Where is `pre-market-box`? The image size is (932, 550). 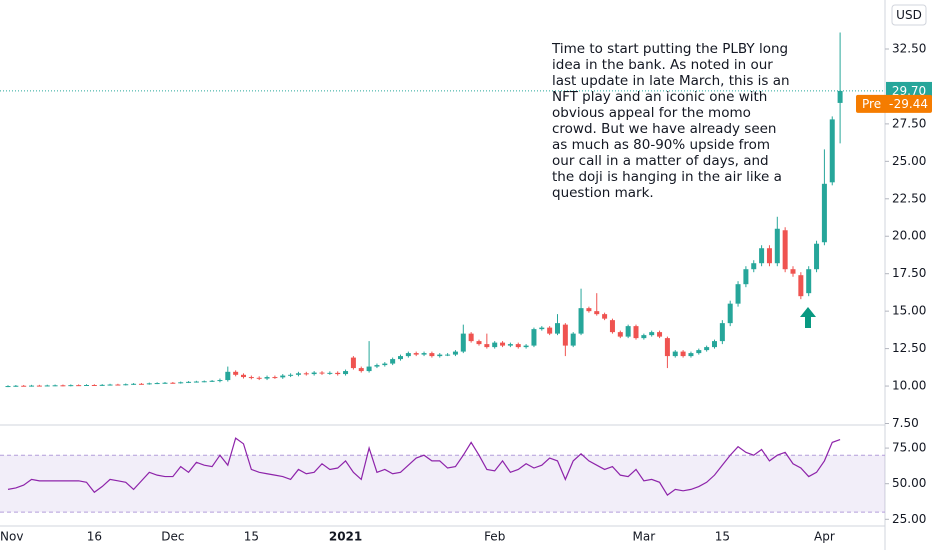 pre-market-box is located at coordinates (894, 103).